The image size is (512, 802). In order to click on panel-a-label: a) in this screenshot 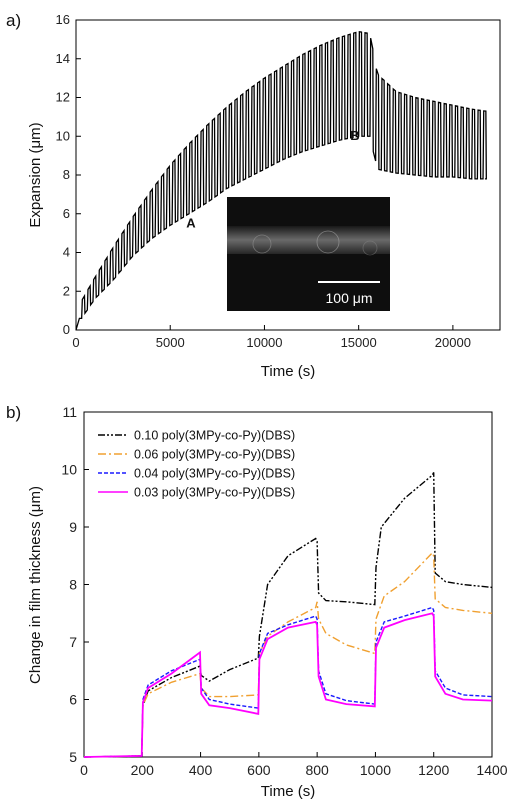, I will do `click(13, 20)`.